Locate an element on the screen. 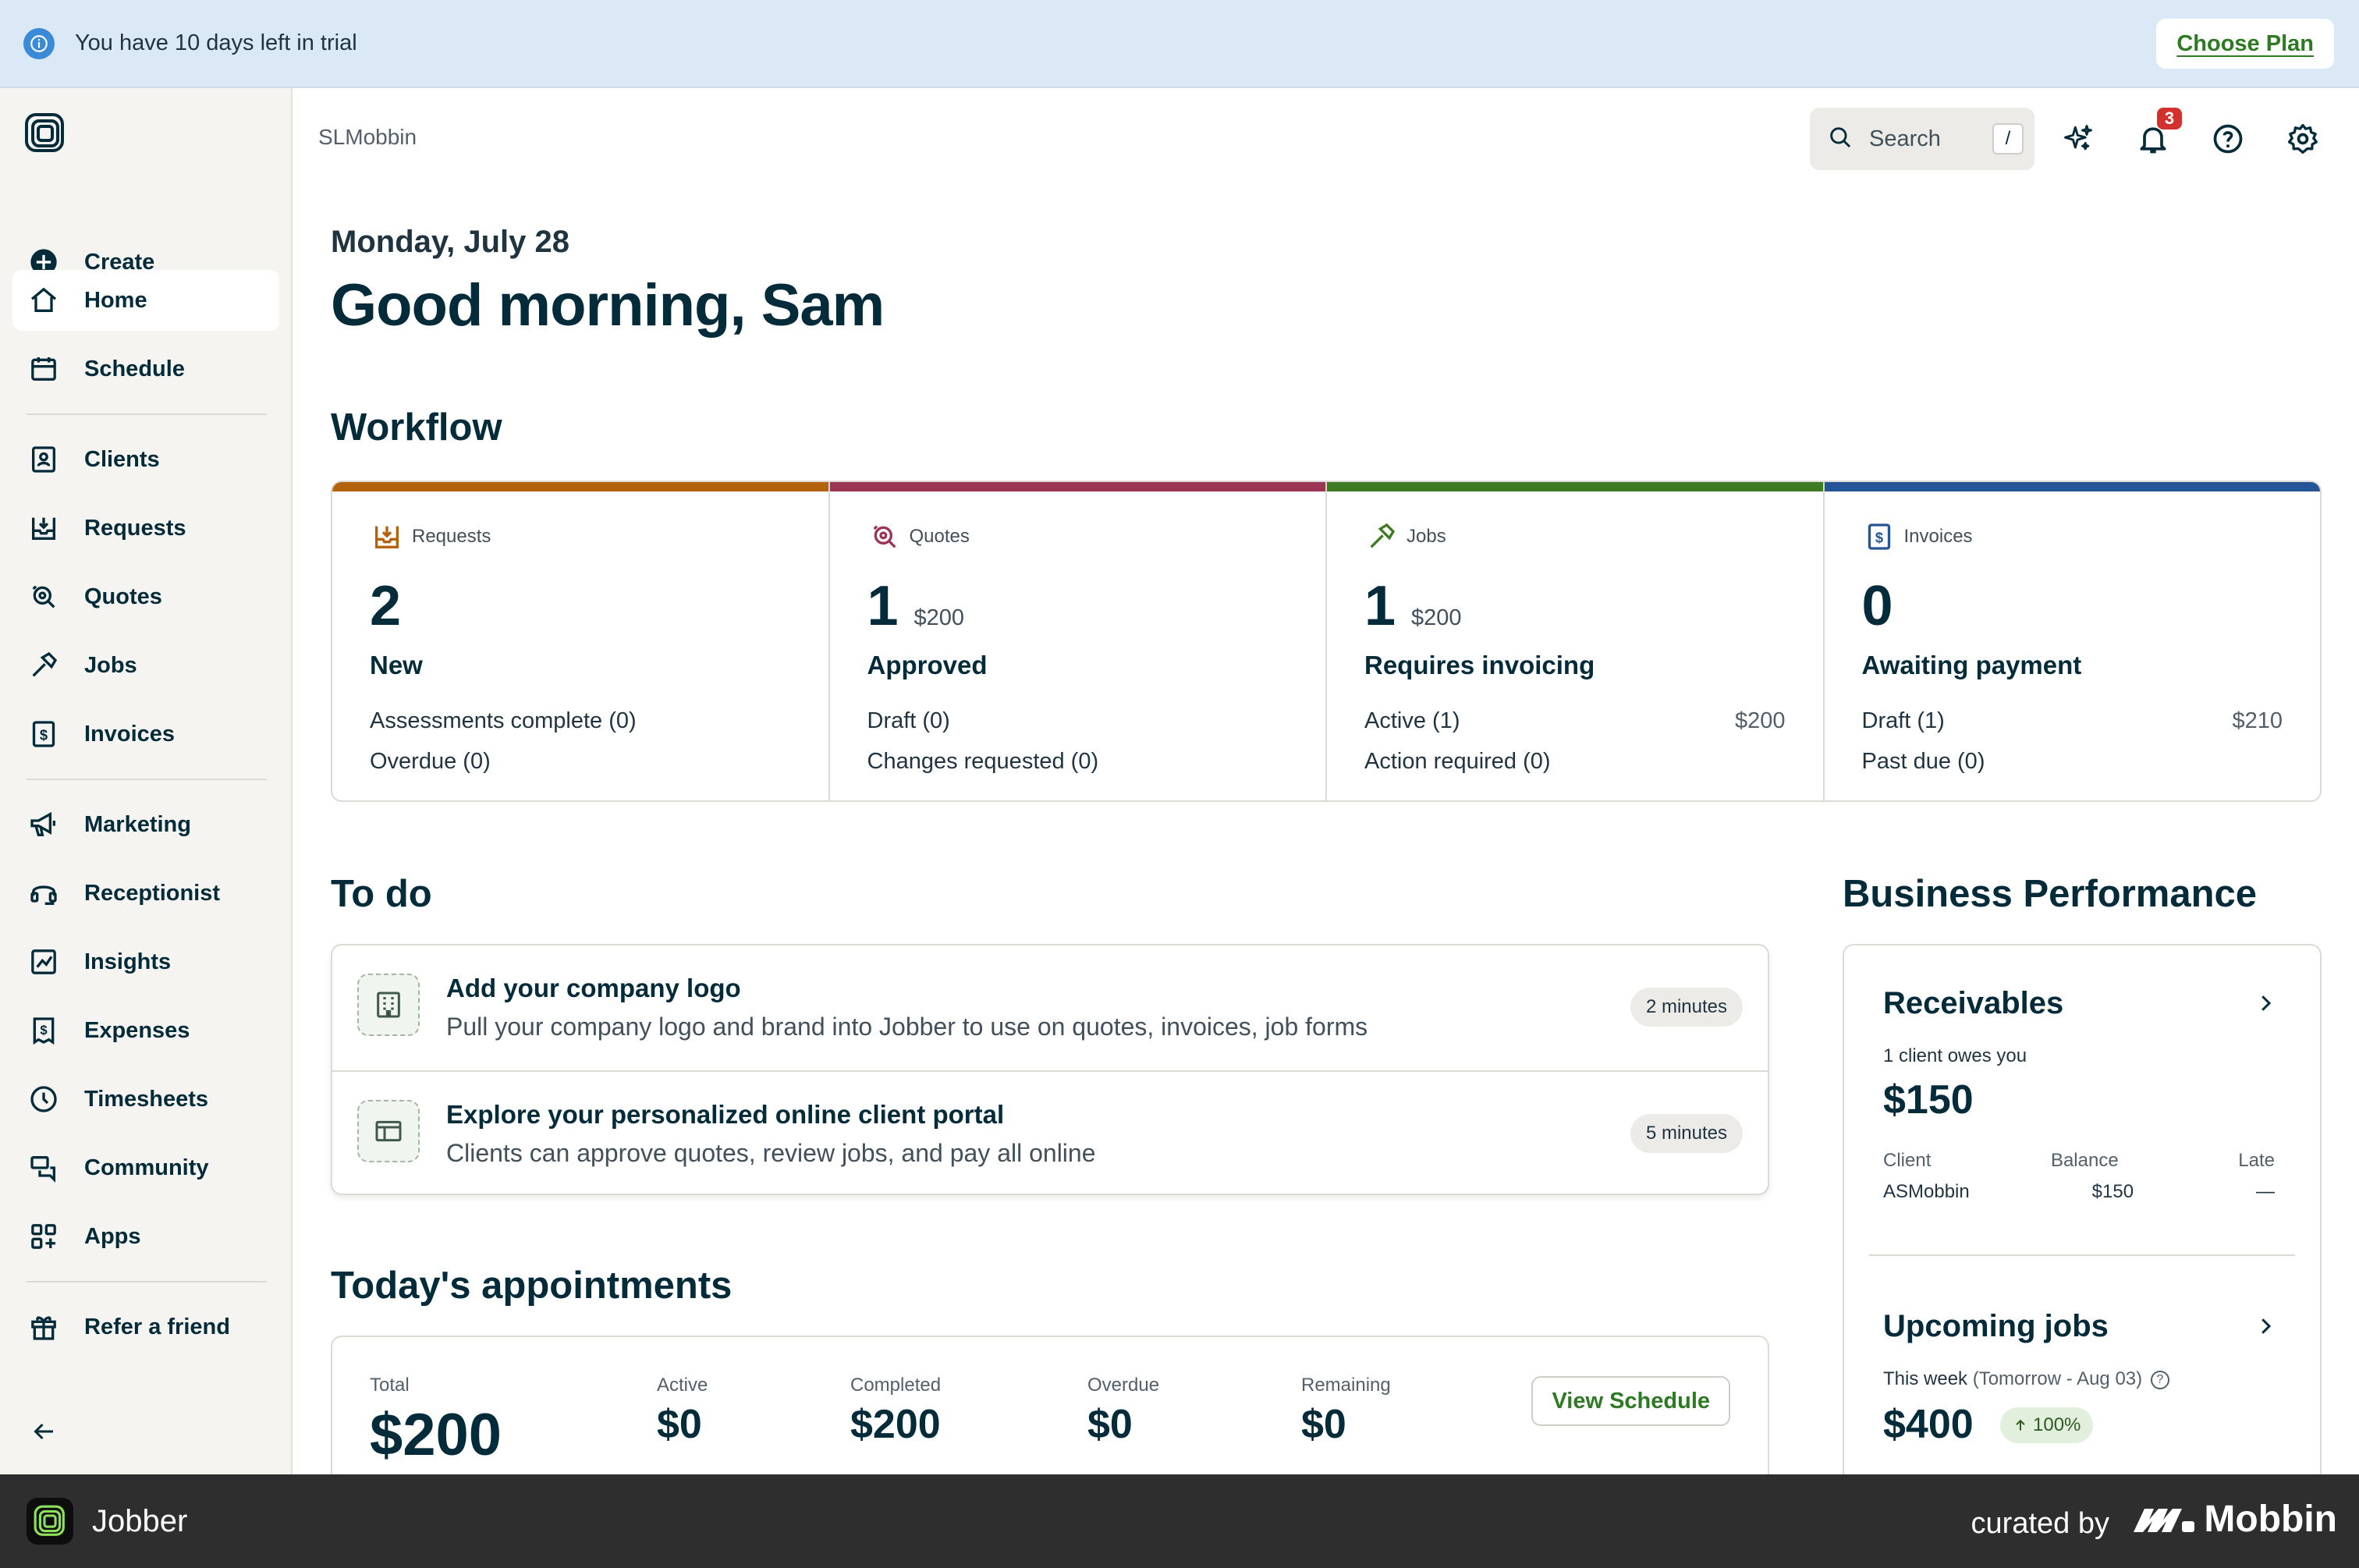 Image resolution: width=2359 pixels, height=1568 pixels. notification-badge: 3 is located at coordinates (2169, 118).